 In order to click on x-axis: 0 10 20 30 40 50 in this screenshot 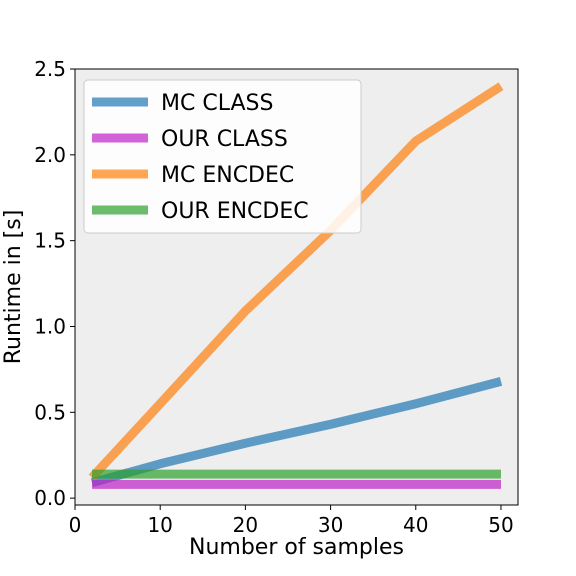, I will do `click(291, 521)`.